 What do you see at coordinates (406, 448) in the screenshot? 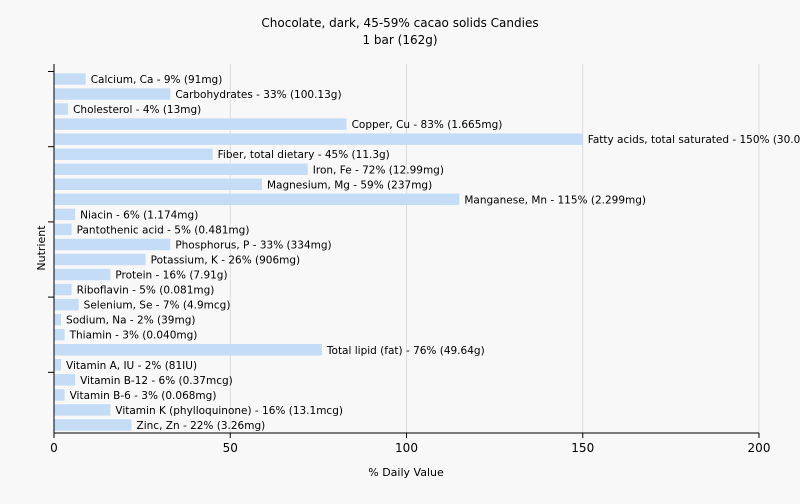
I see `x-tick-label: 100` at bounding box center [406, 448].